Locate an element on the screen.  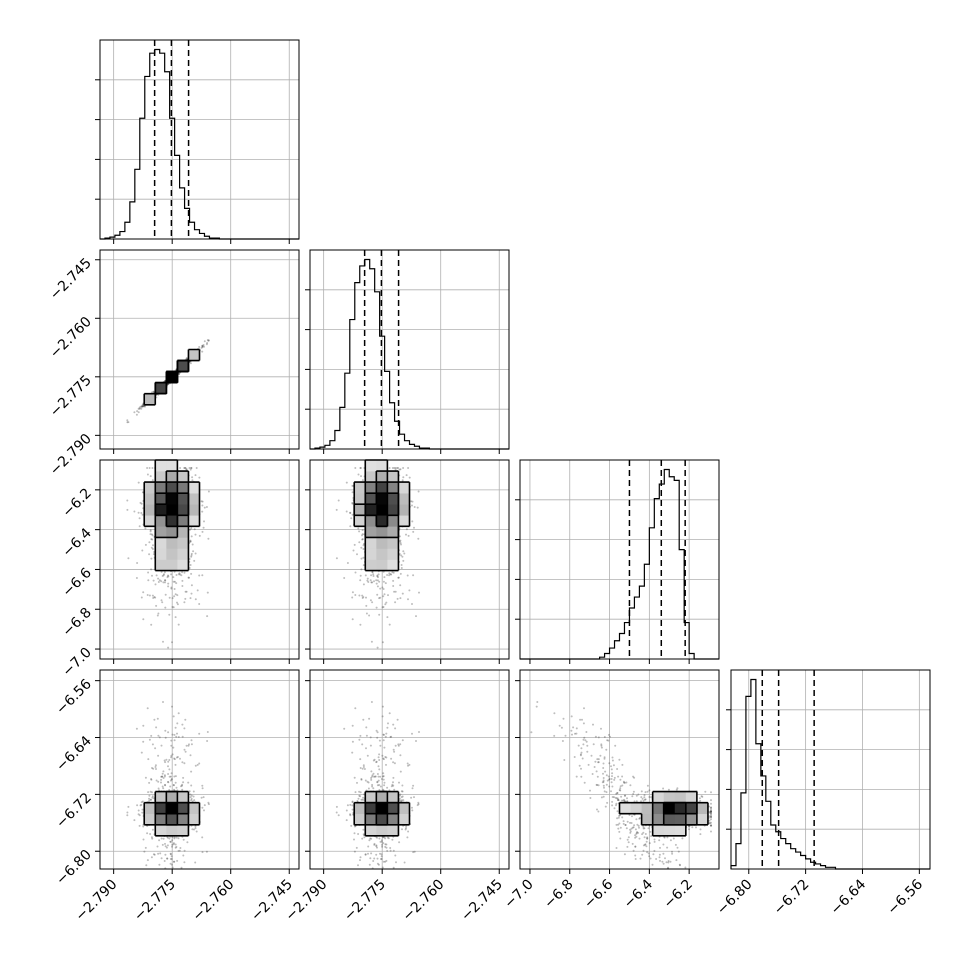
panel-border is located at coordinates (619, 559).